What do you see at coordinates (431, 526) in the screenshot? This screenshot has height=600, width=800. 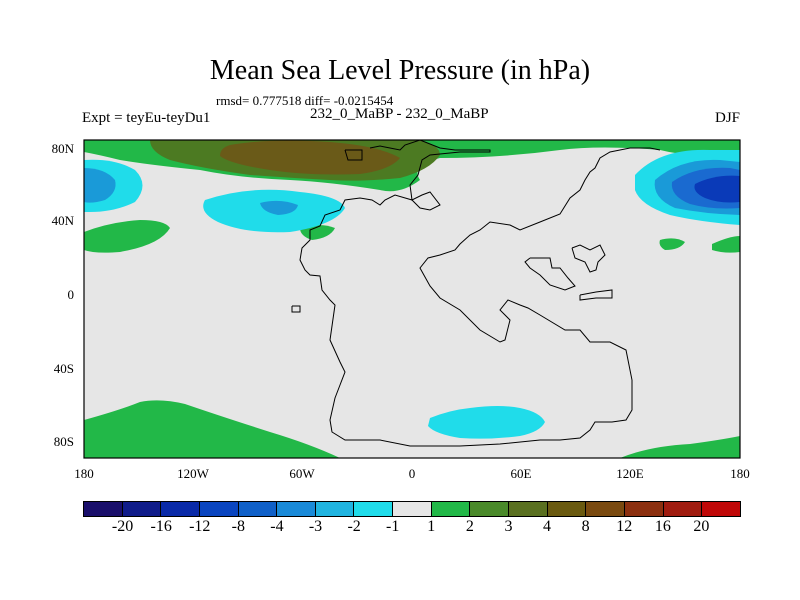 I see `colorbar-label: 1` at bounding box center [431, 526].